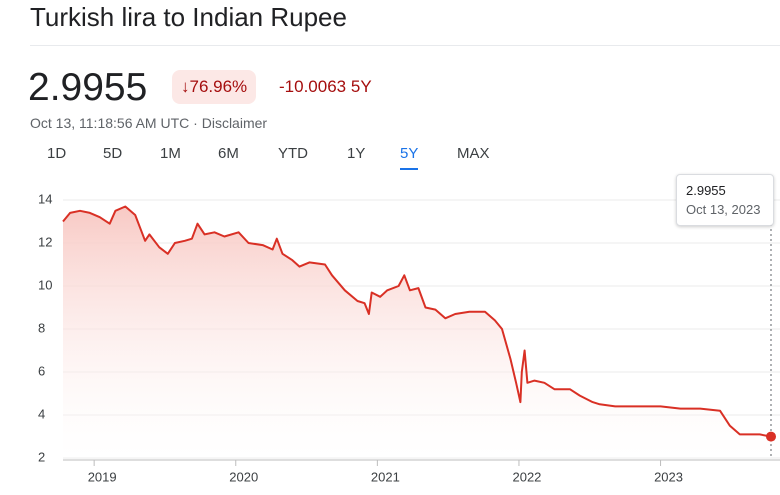  What do you see at coordinates (385, 476) in the screenshot?
I see `x-tick-label: 2021` at bounding box center [385, 476].